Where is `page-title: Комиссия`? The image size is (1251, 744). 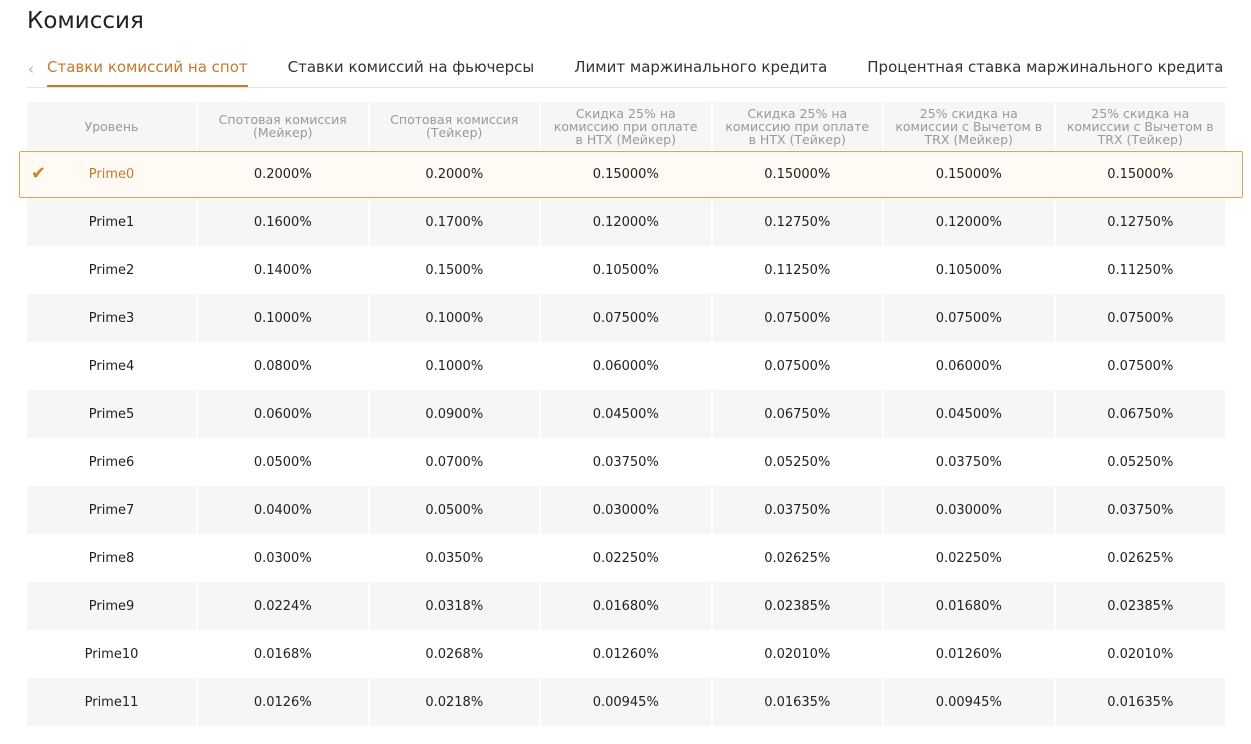 page-title: Комиссия is located at coordinates (85, 21).